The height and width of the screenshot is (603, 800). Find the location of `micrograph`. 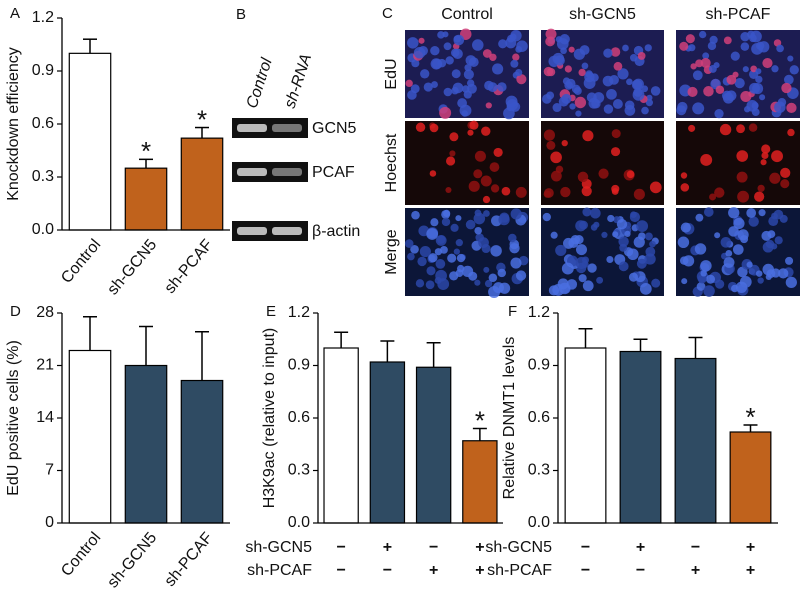

micrograph is located at coordinates (467, 163).